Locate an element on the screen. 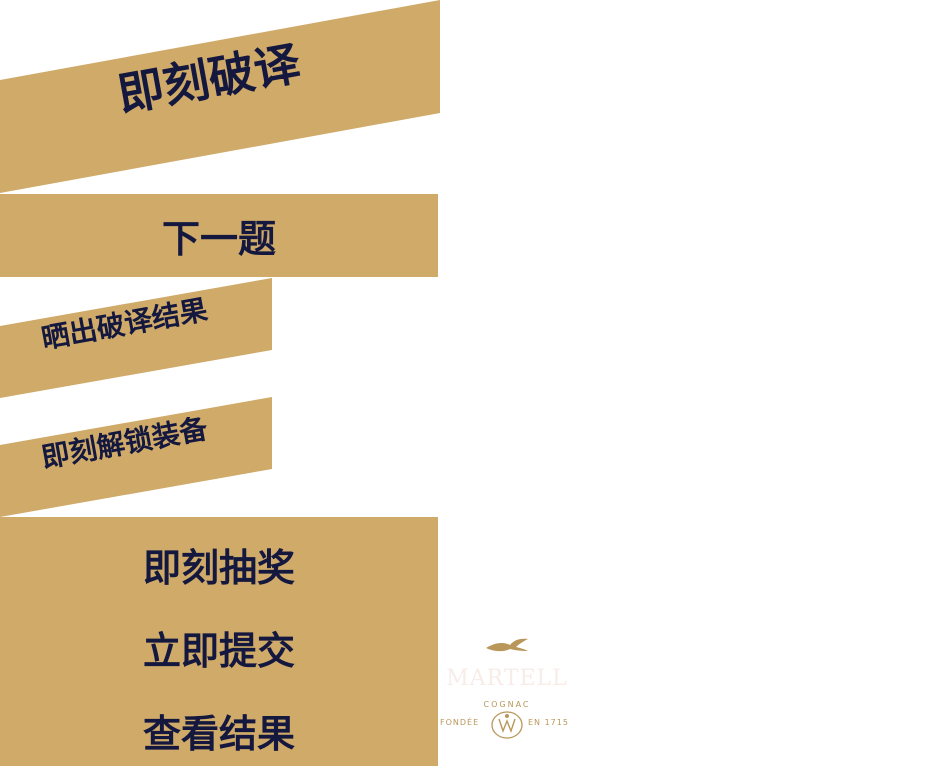 The width and height of the screenshot is (946, 766). share-result-button: 晒出破译结果 is located at coordinates (136, 338).